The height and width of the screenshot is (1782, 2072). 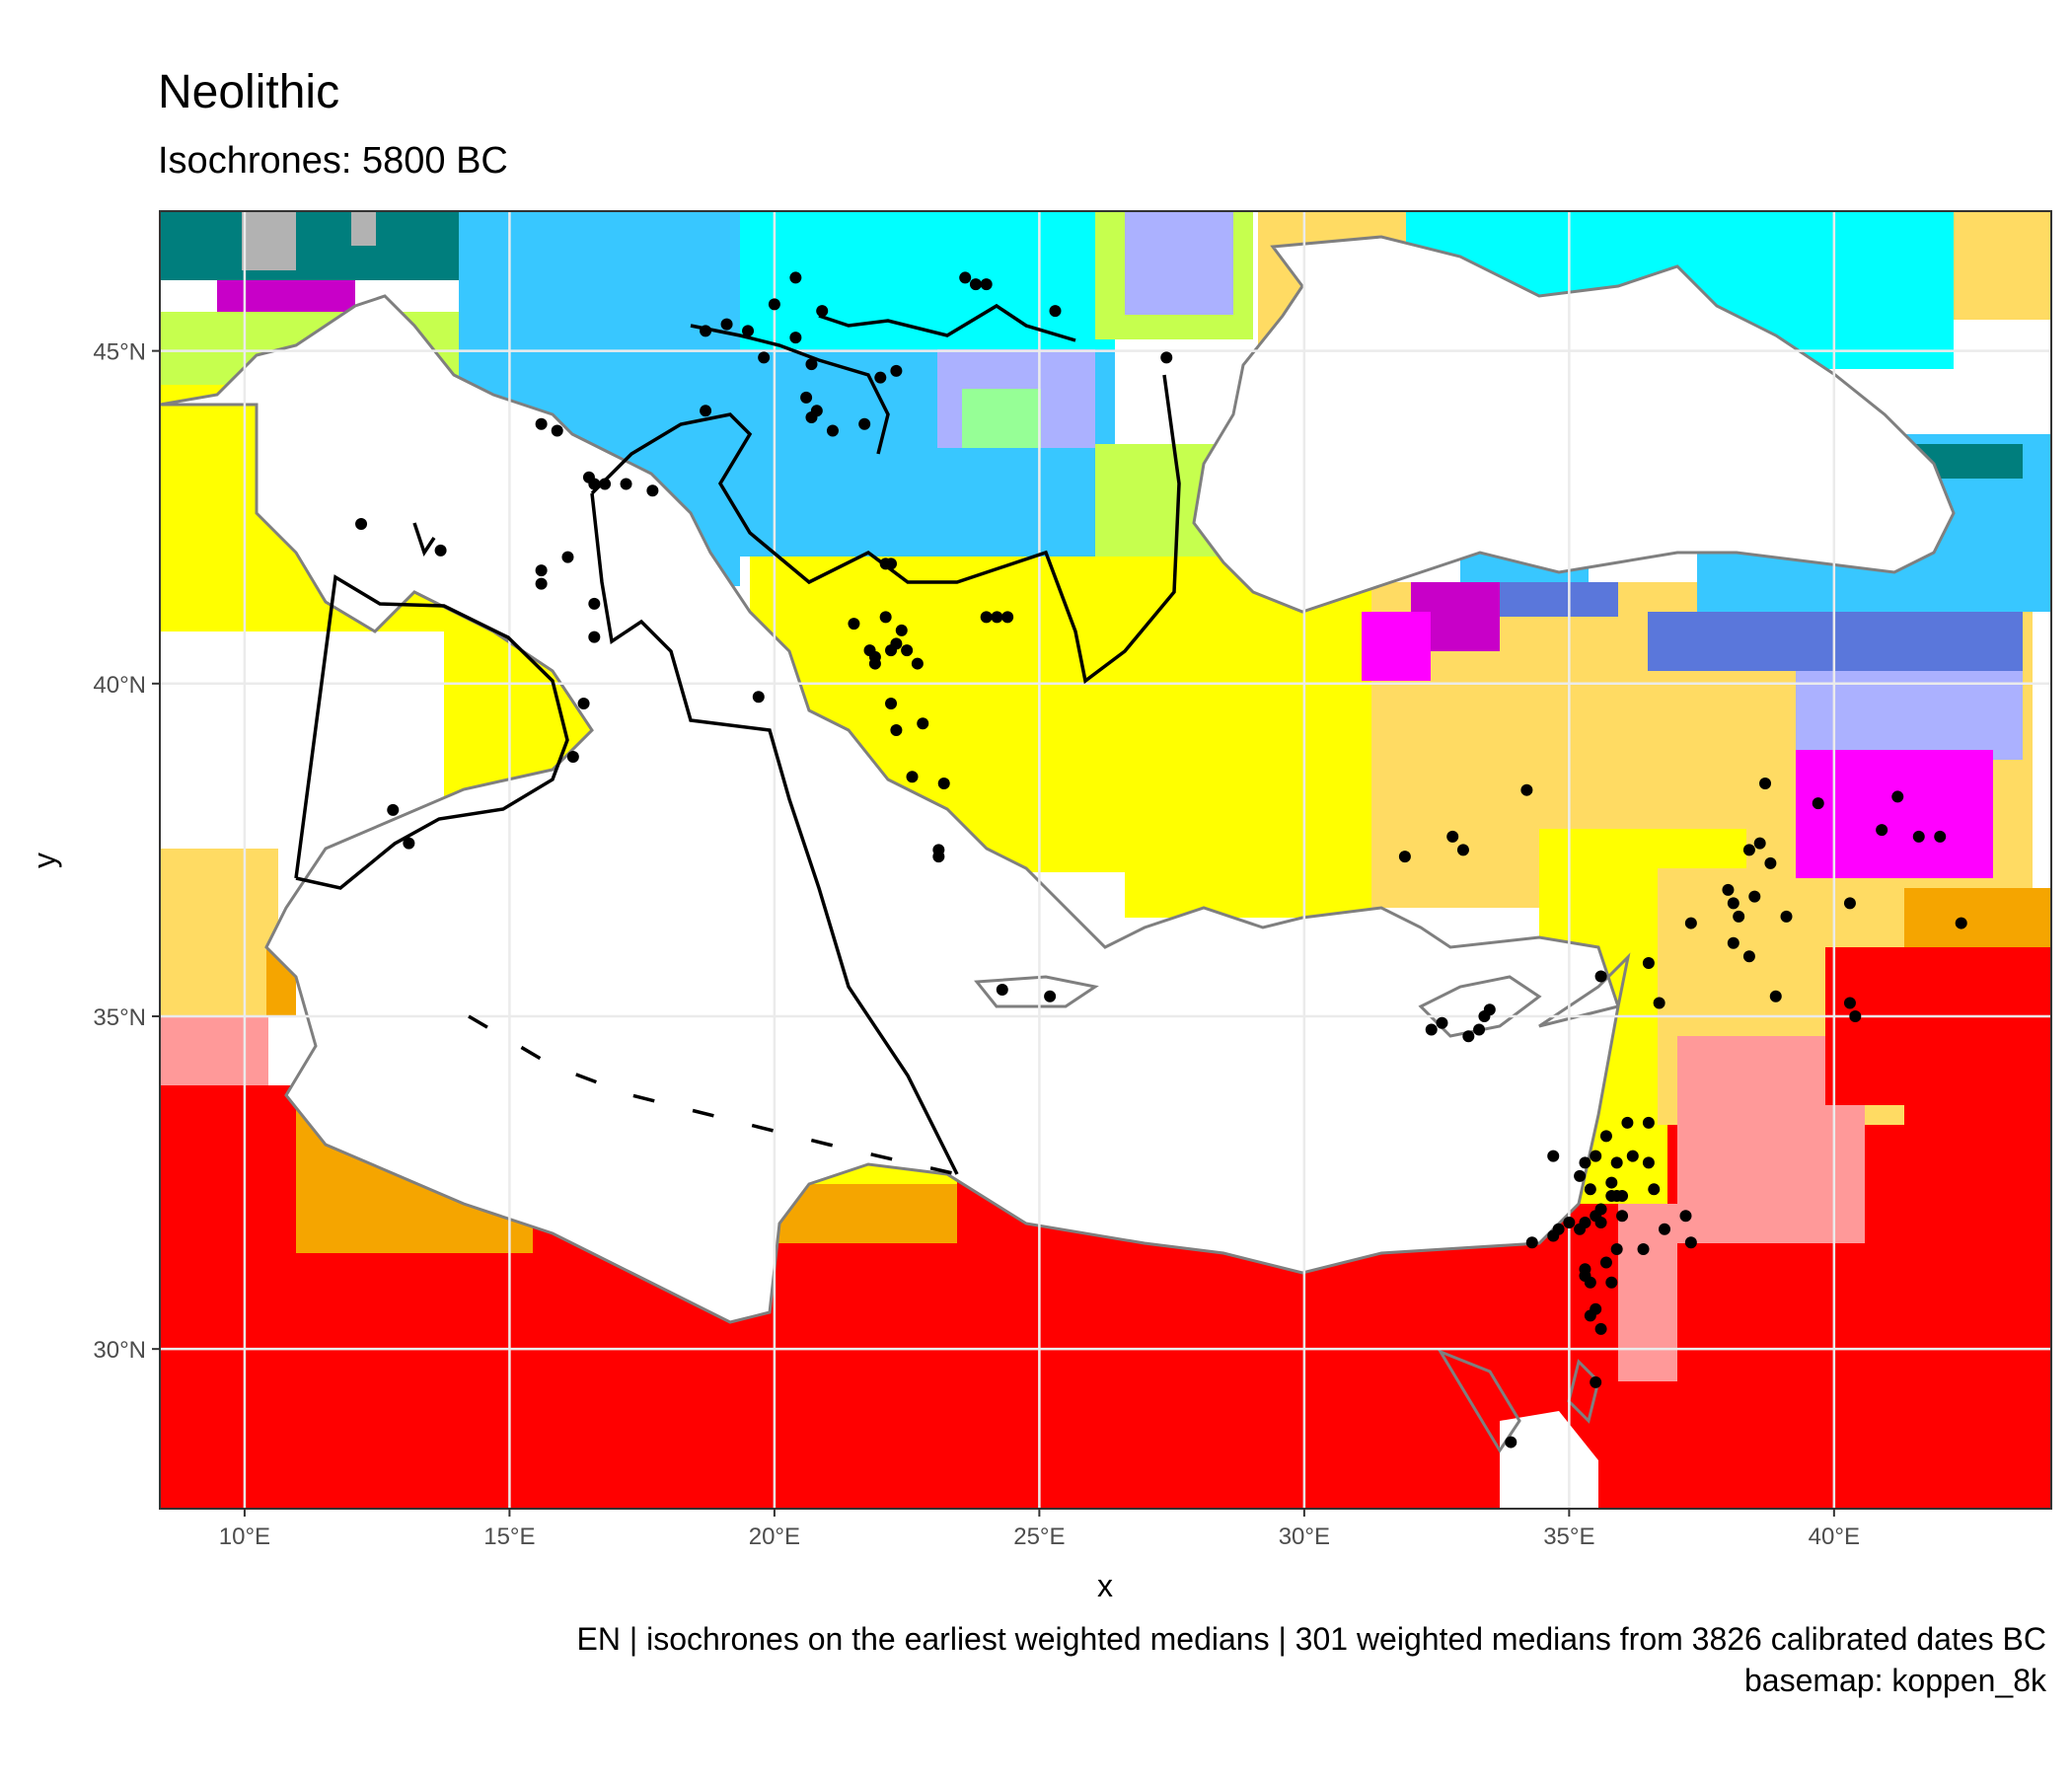 I want to click on x-tick-label: 20°E, so click(x=774, y=1536).